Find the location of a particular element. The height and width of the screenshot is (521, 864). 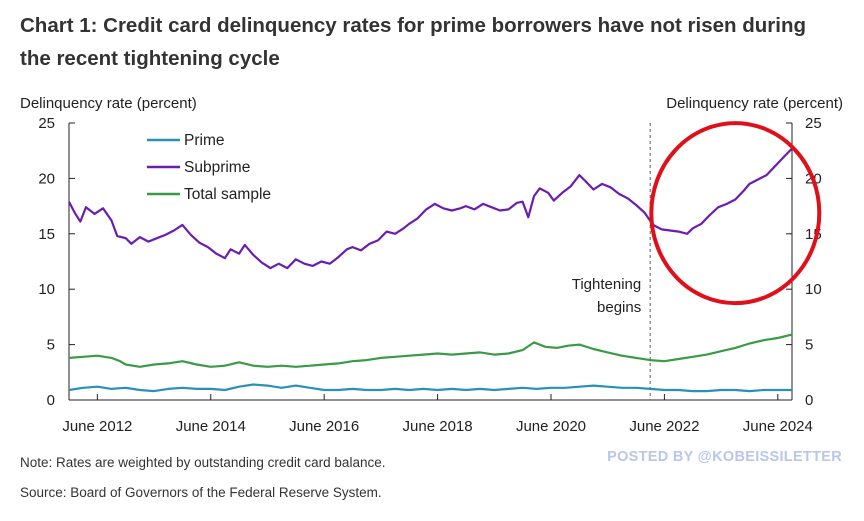

highlight-circle is located at coordinates (735, 213).